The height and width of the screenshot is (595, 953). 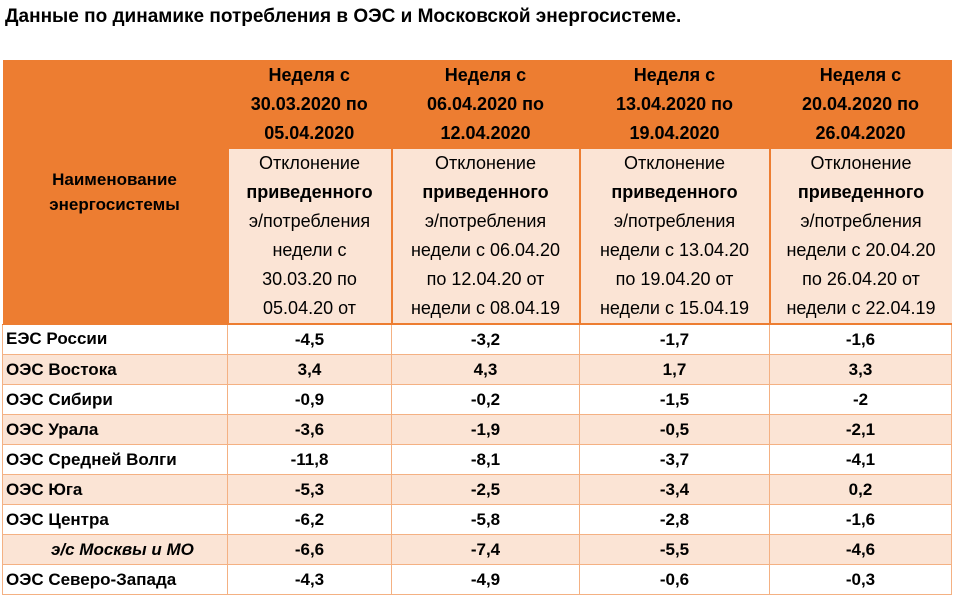 I want to click on table-row: ЕЭС России -4,5 -3,2 -1,7 -1,6, so click(x=477, y=339).